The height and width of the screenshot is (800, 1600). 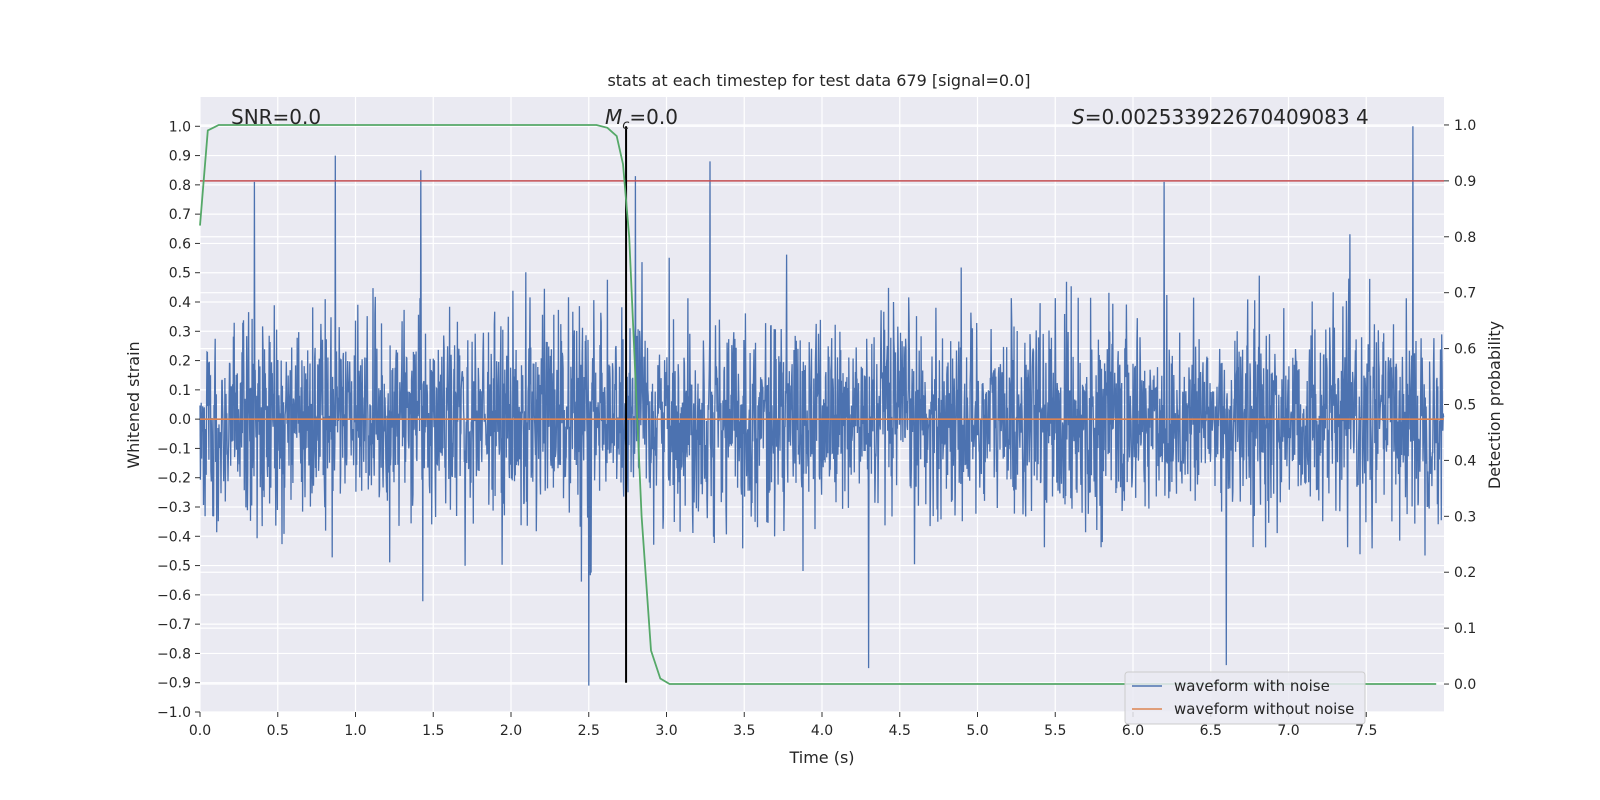 I want to click on y-left-tick-label: −0.7, so click(x=174, y=625).